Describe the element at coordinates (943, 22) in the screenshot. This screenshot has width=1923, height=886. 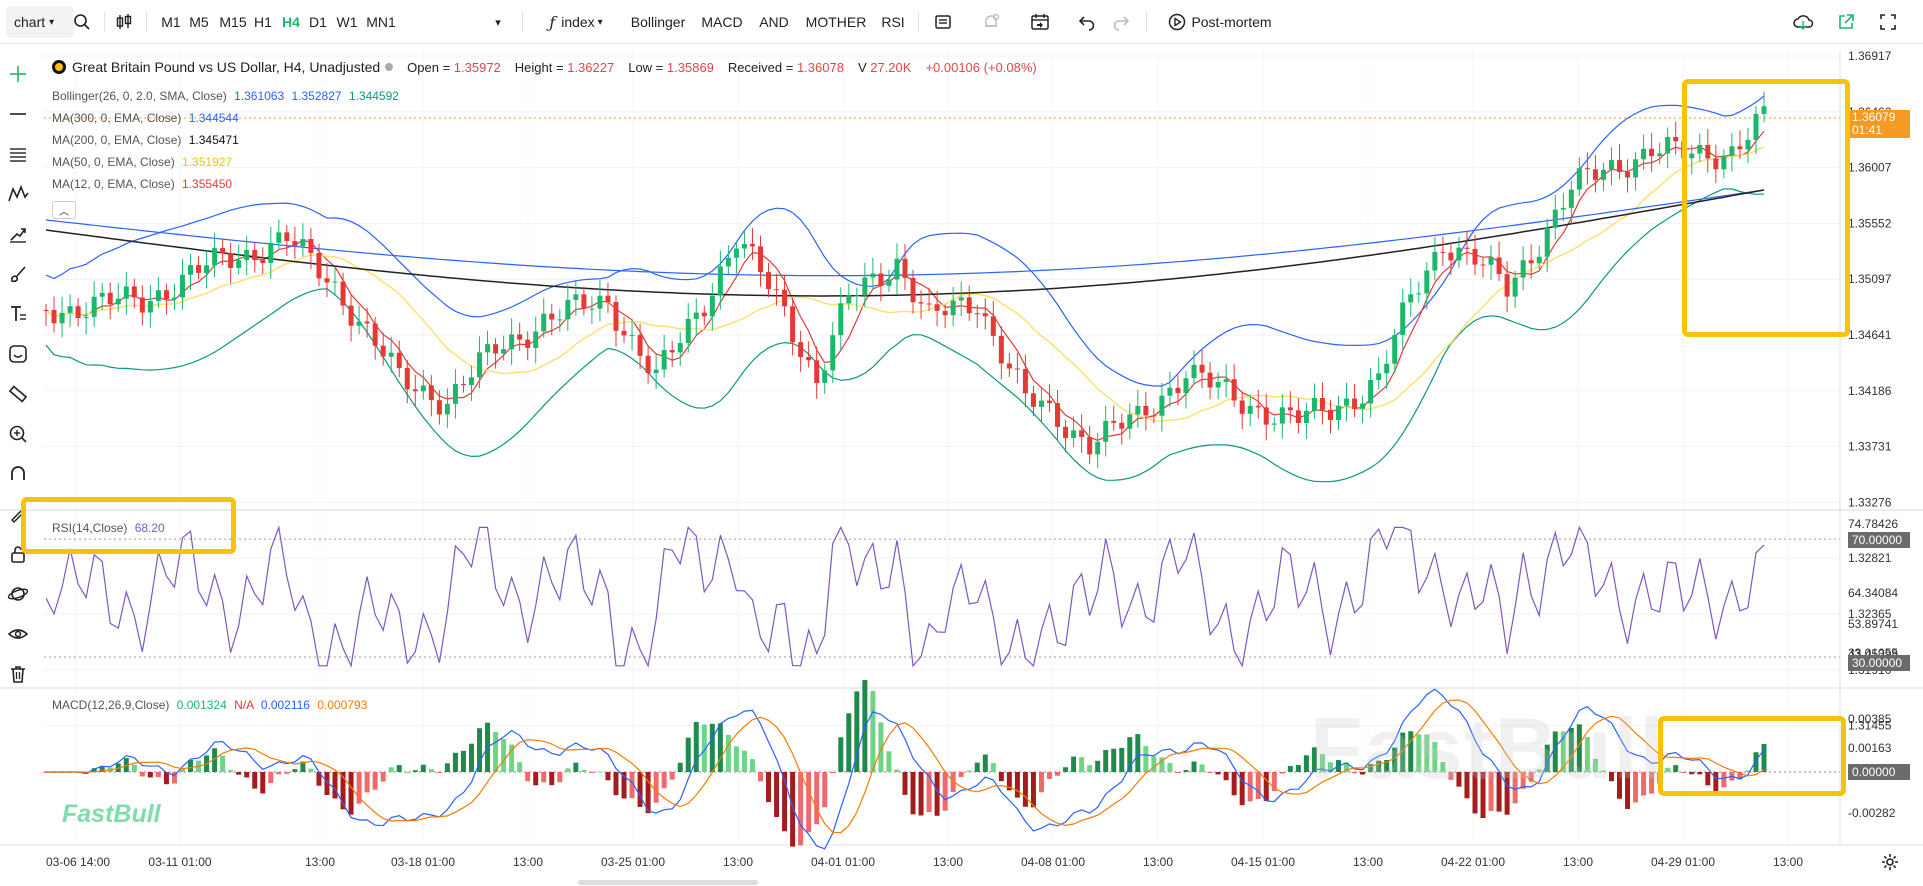
I see `layout-icon` at that location.